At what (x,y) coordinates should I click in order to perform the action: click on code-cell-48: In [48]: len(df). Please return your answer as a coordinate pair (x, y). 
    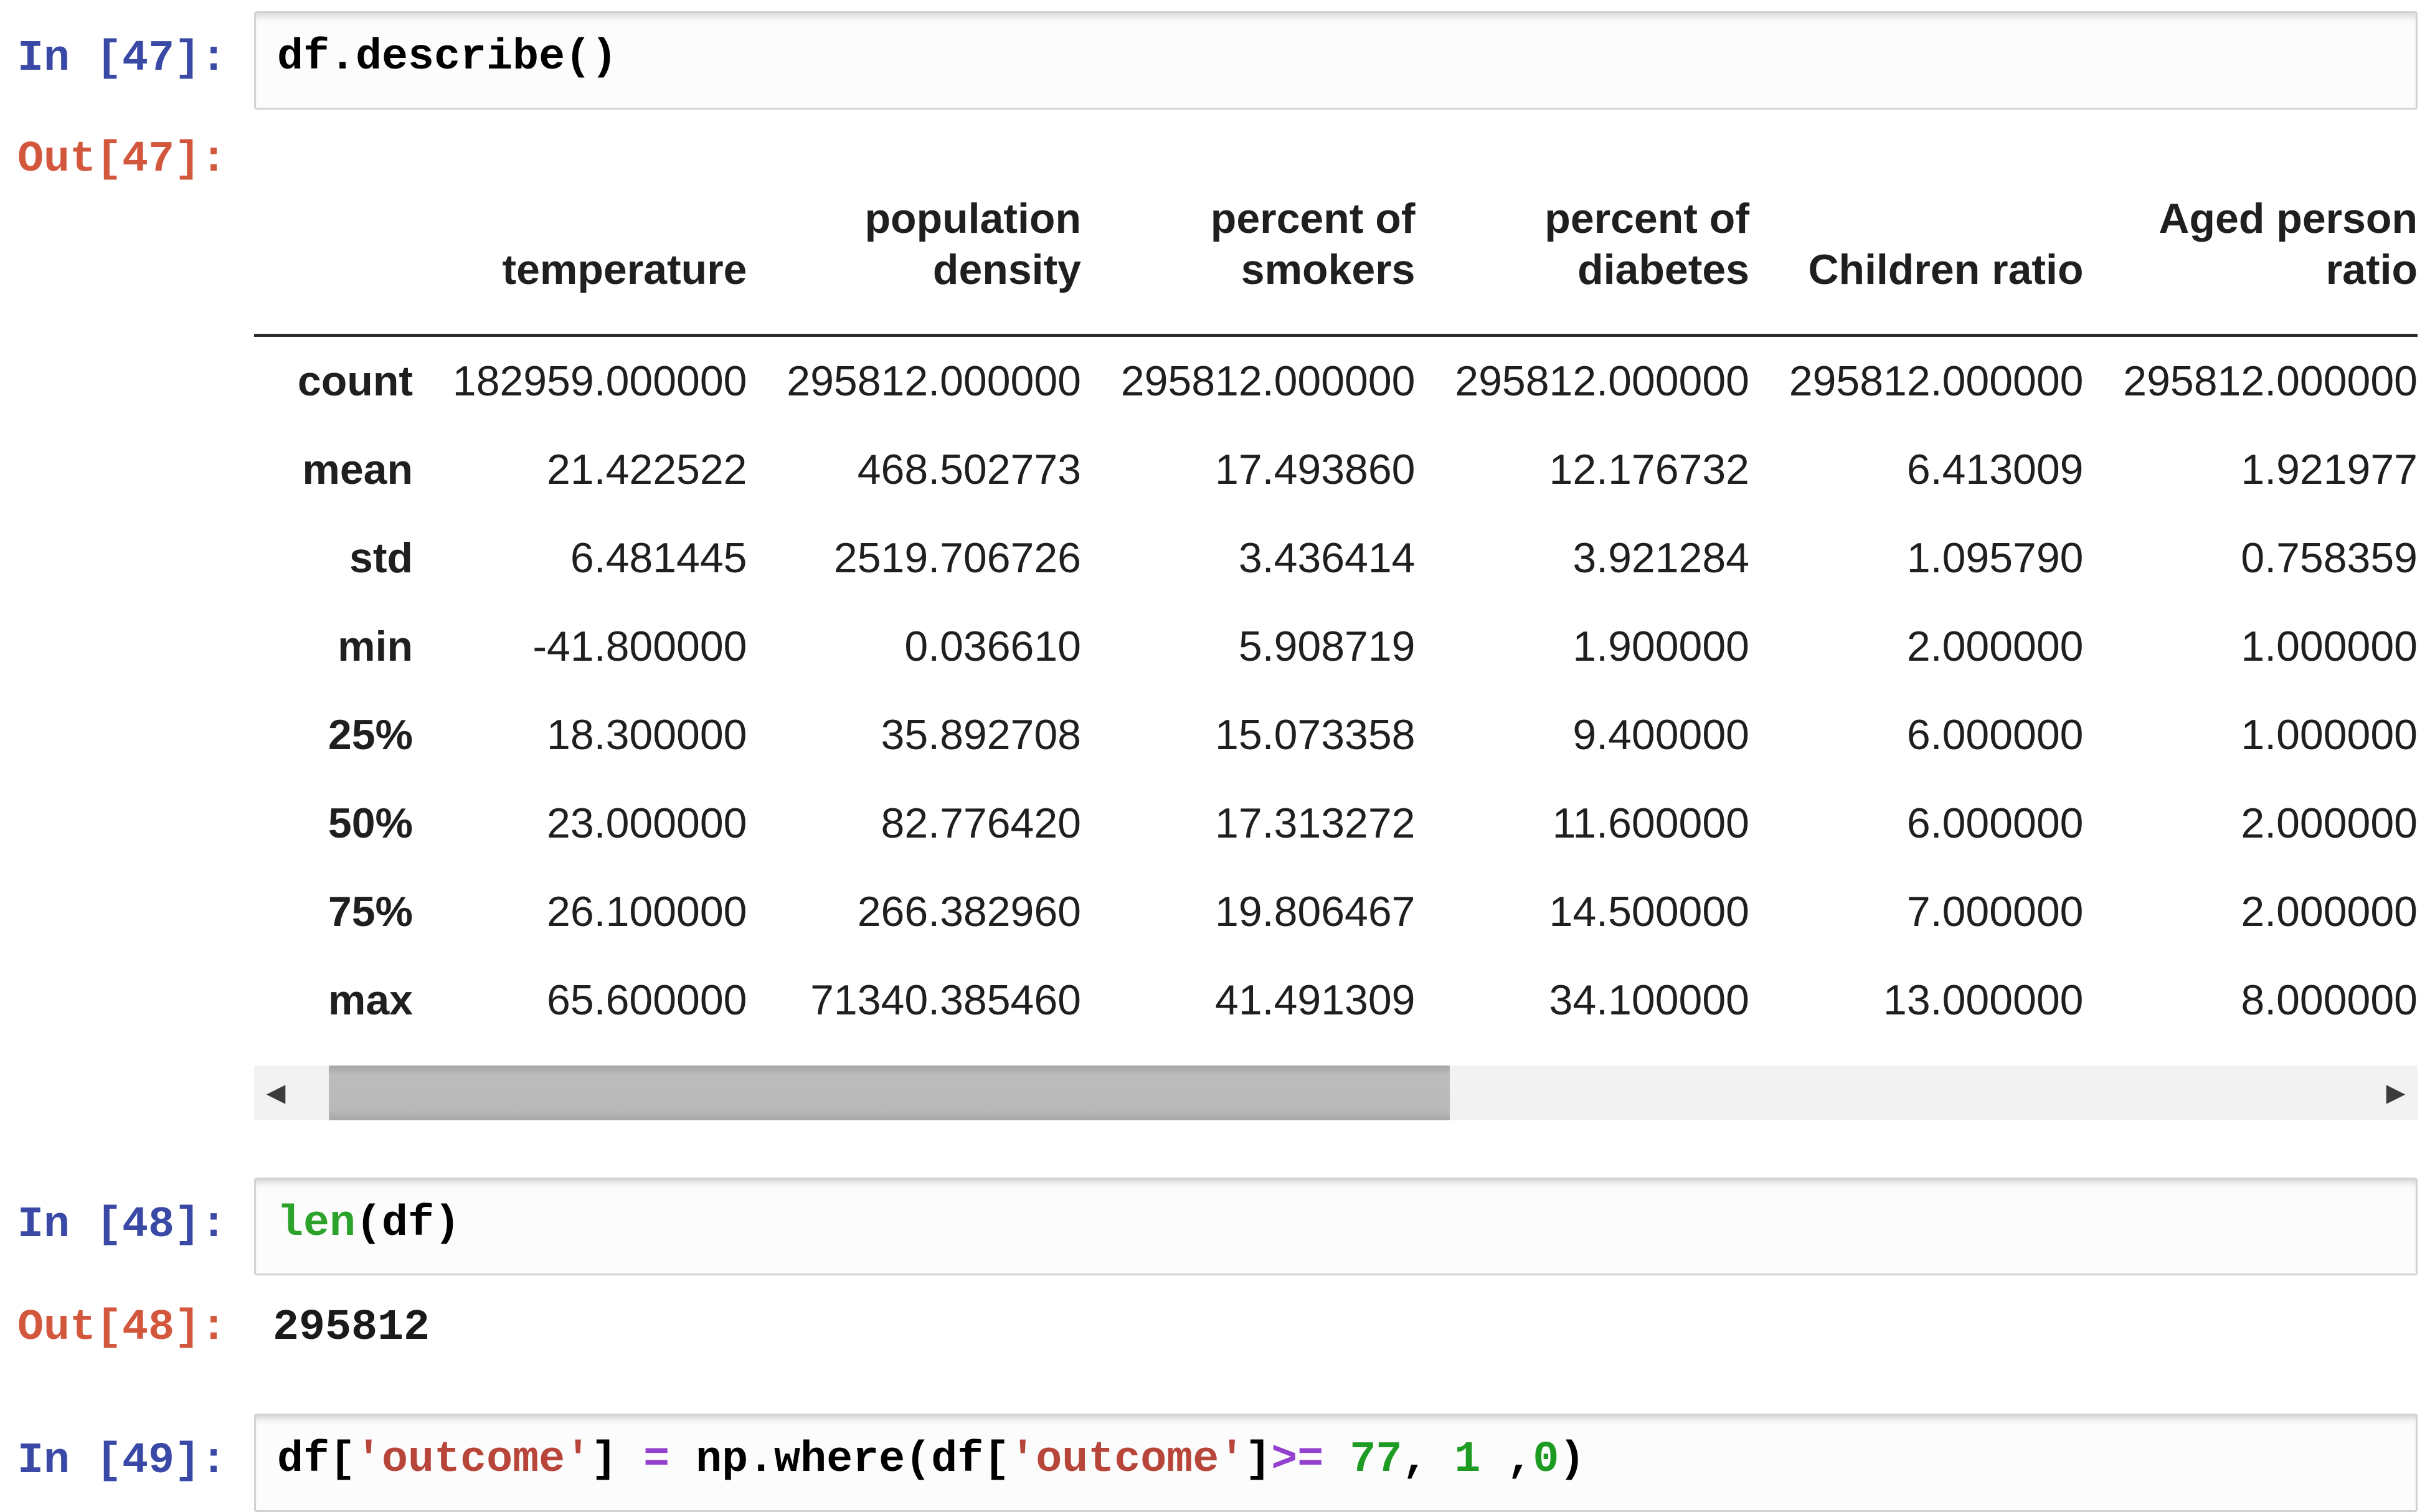
    Looking at the image, I should click on (1217, 1226).